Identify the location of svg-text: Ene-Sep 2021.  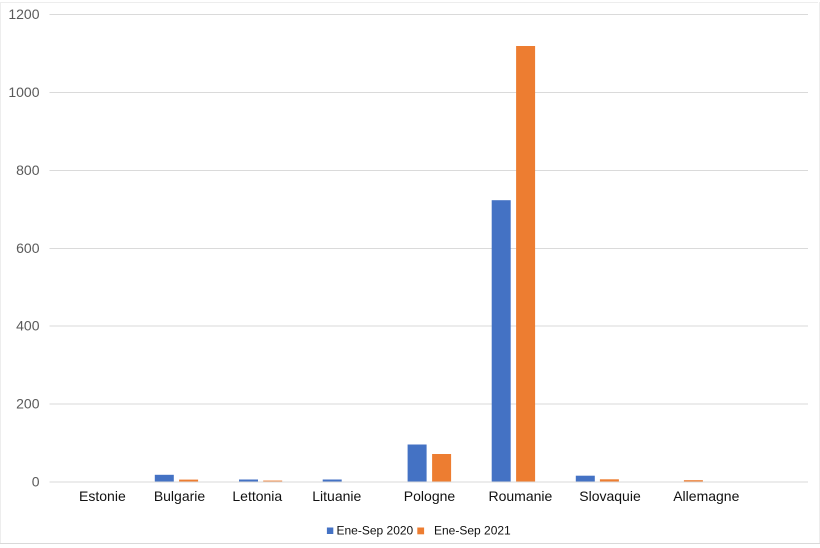
(472, 531).